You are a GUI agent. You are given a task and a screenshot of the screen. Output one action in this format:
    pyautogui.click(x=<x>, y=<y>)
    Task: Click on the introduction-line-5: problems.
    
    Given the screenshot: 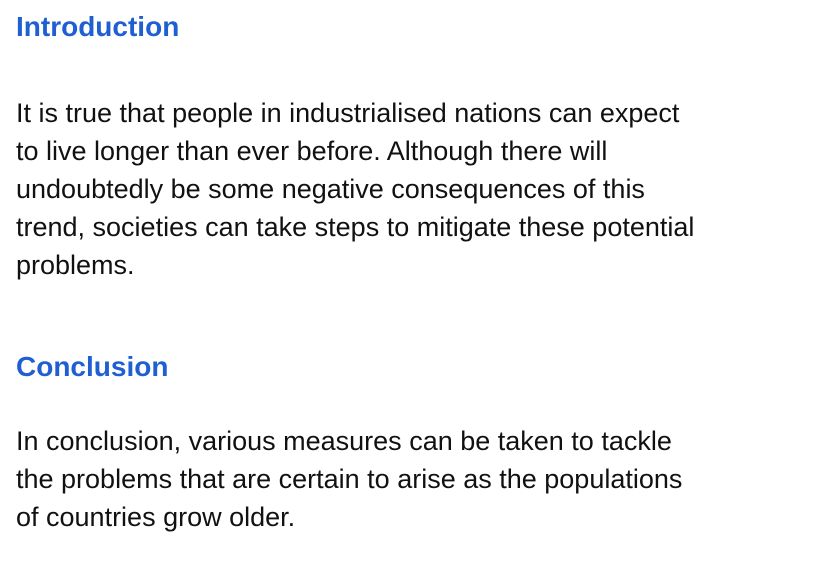 What is the action you would take?
    pyautogui.click(x=75, y=265)
    